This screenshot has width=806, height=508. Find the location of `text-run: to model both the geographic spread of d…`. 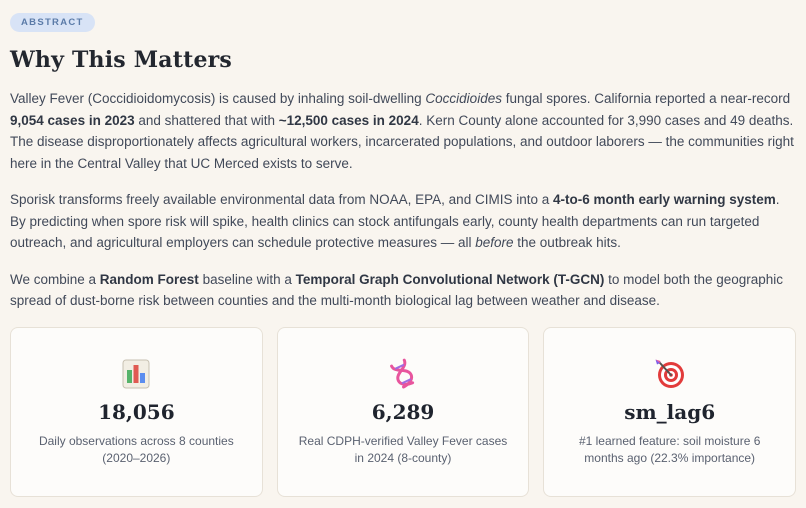

text-run: to model both the geographic spread of d… is located at coordinates (397, 290).